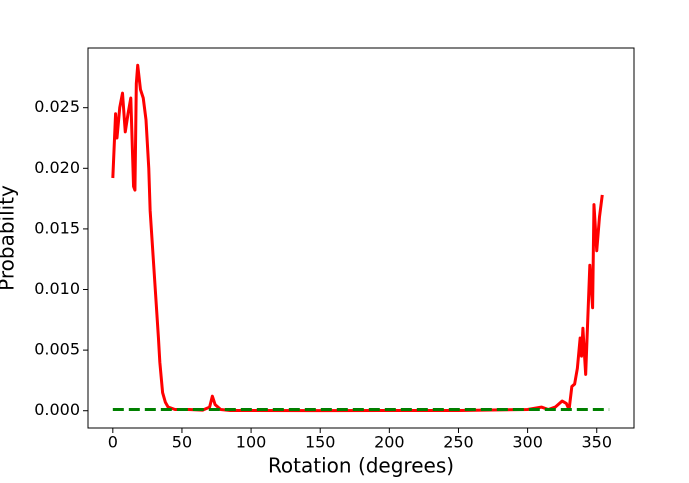  I want to click on x-tick-label: 150, so click(320, 442).